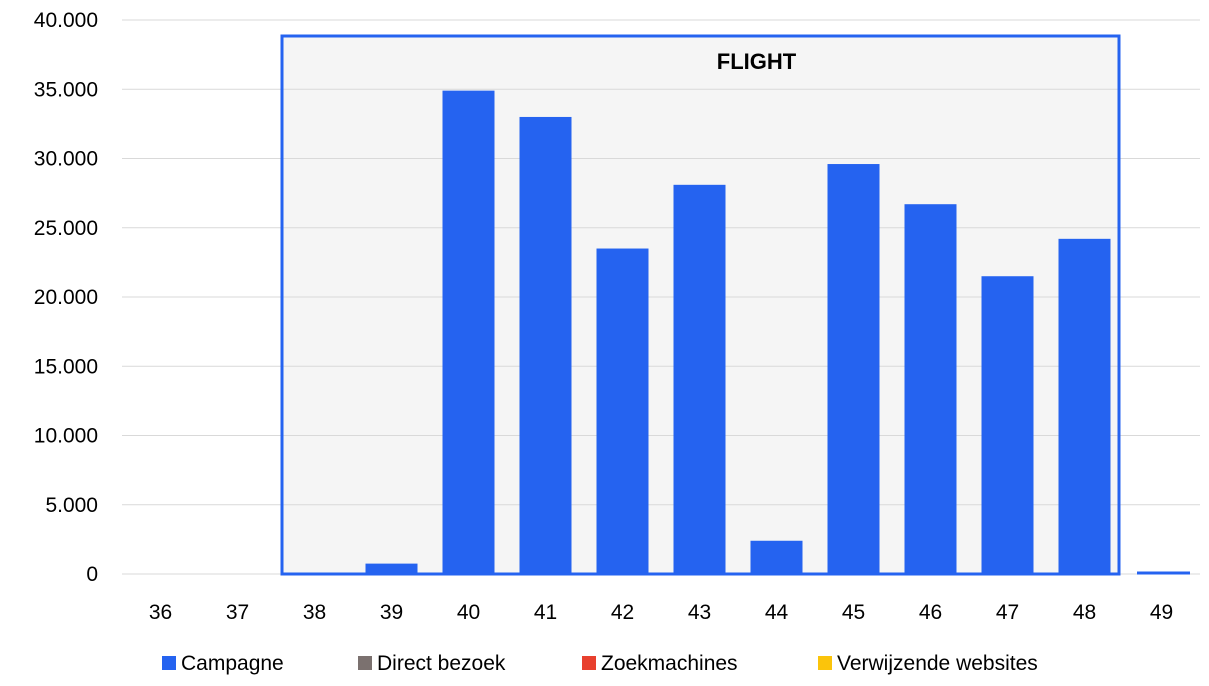 This screenshot has height=686, width=1209. Describe the element at coordinates (314, 612) in the screenshot. I see `x-tick-label: 38` at that location.